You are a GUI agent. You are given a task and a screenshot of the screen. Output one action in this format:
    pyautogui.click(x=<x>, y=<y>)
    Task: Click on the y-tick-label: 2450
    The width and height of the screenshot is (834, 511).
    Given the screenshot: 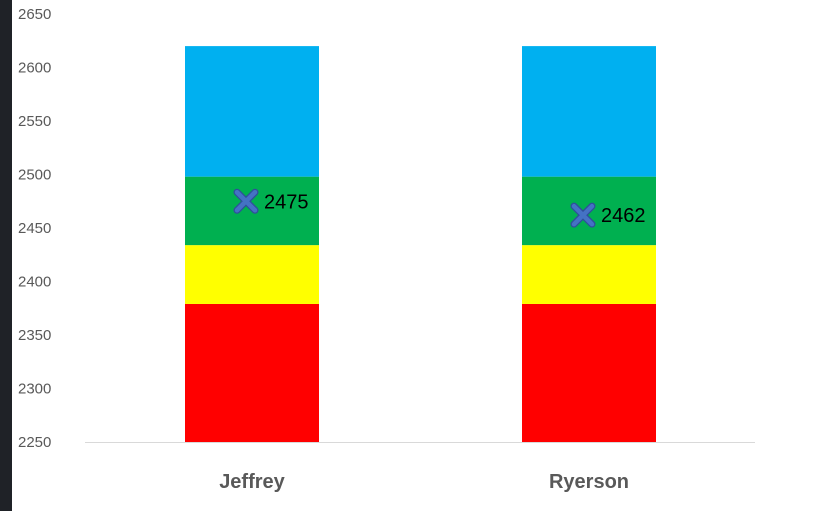 What is the action you would take?
    pyautogui.click(x=34, y=228)
    